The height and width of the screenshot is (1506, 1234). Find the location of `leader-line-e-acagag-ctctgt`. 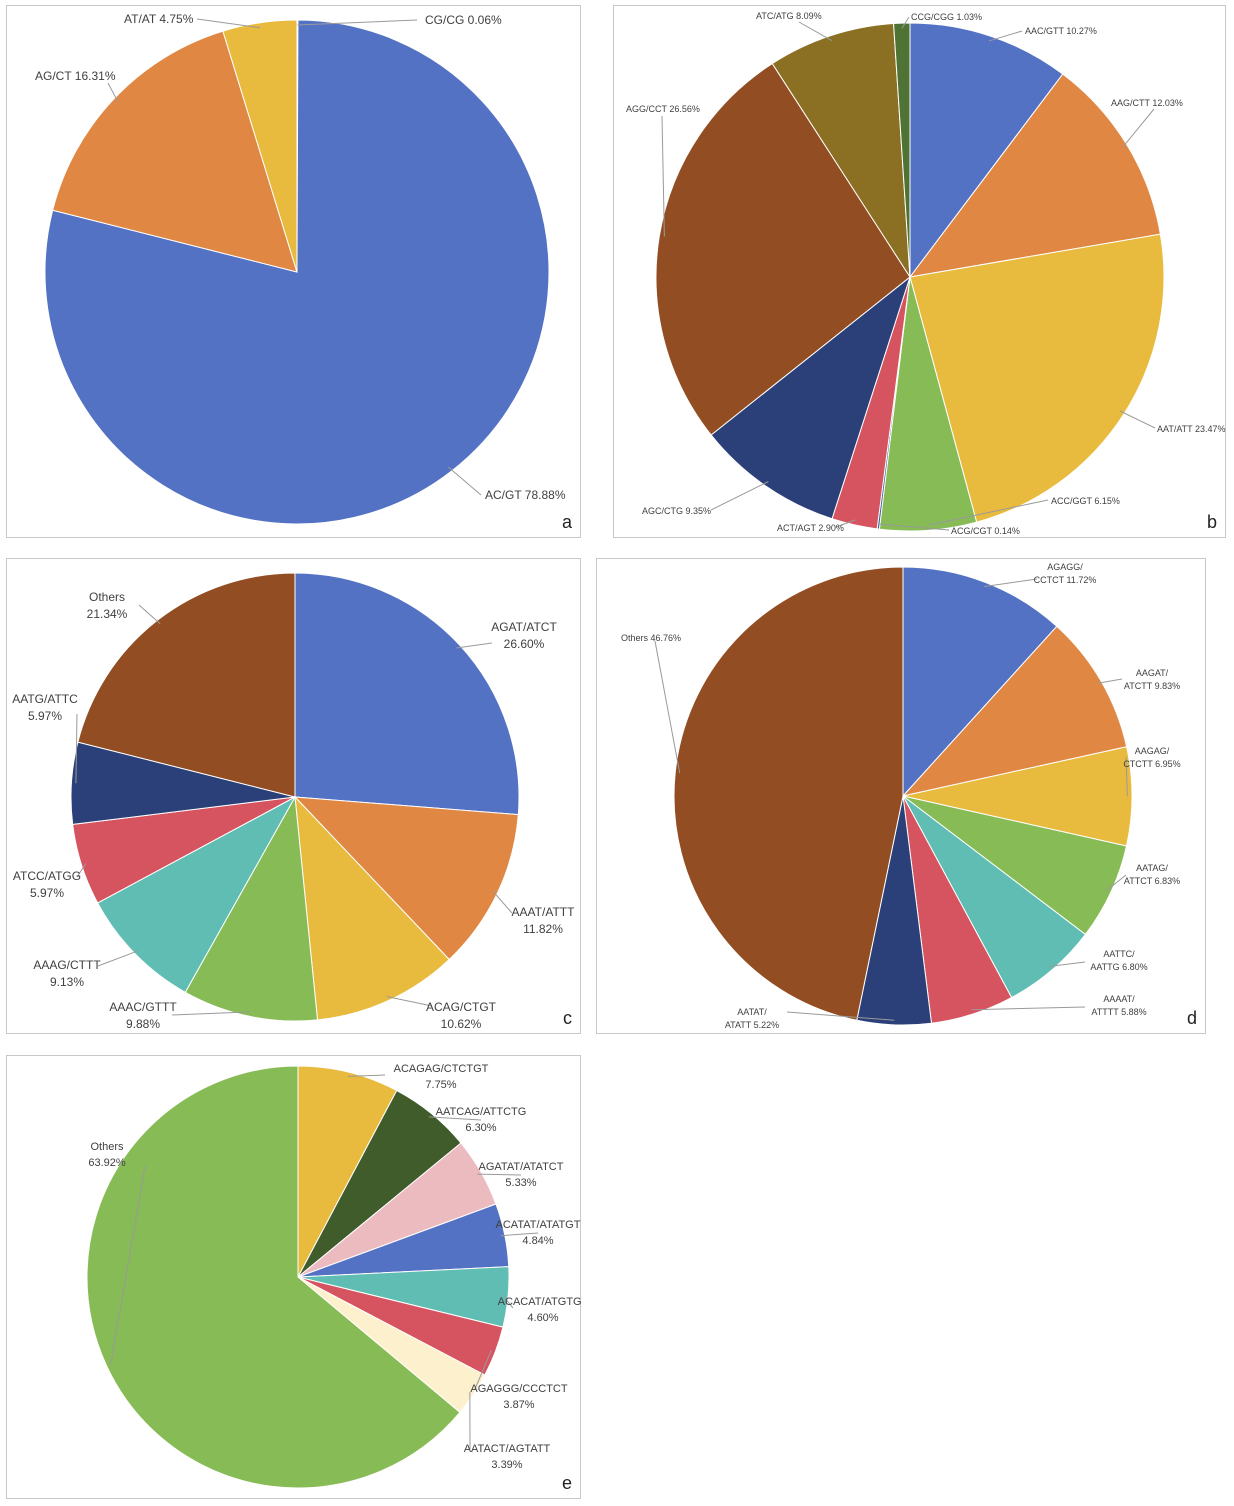

leader-line-e-acagag-ctctgt is located at coordinates (366, 1075).